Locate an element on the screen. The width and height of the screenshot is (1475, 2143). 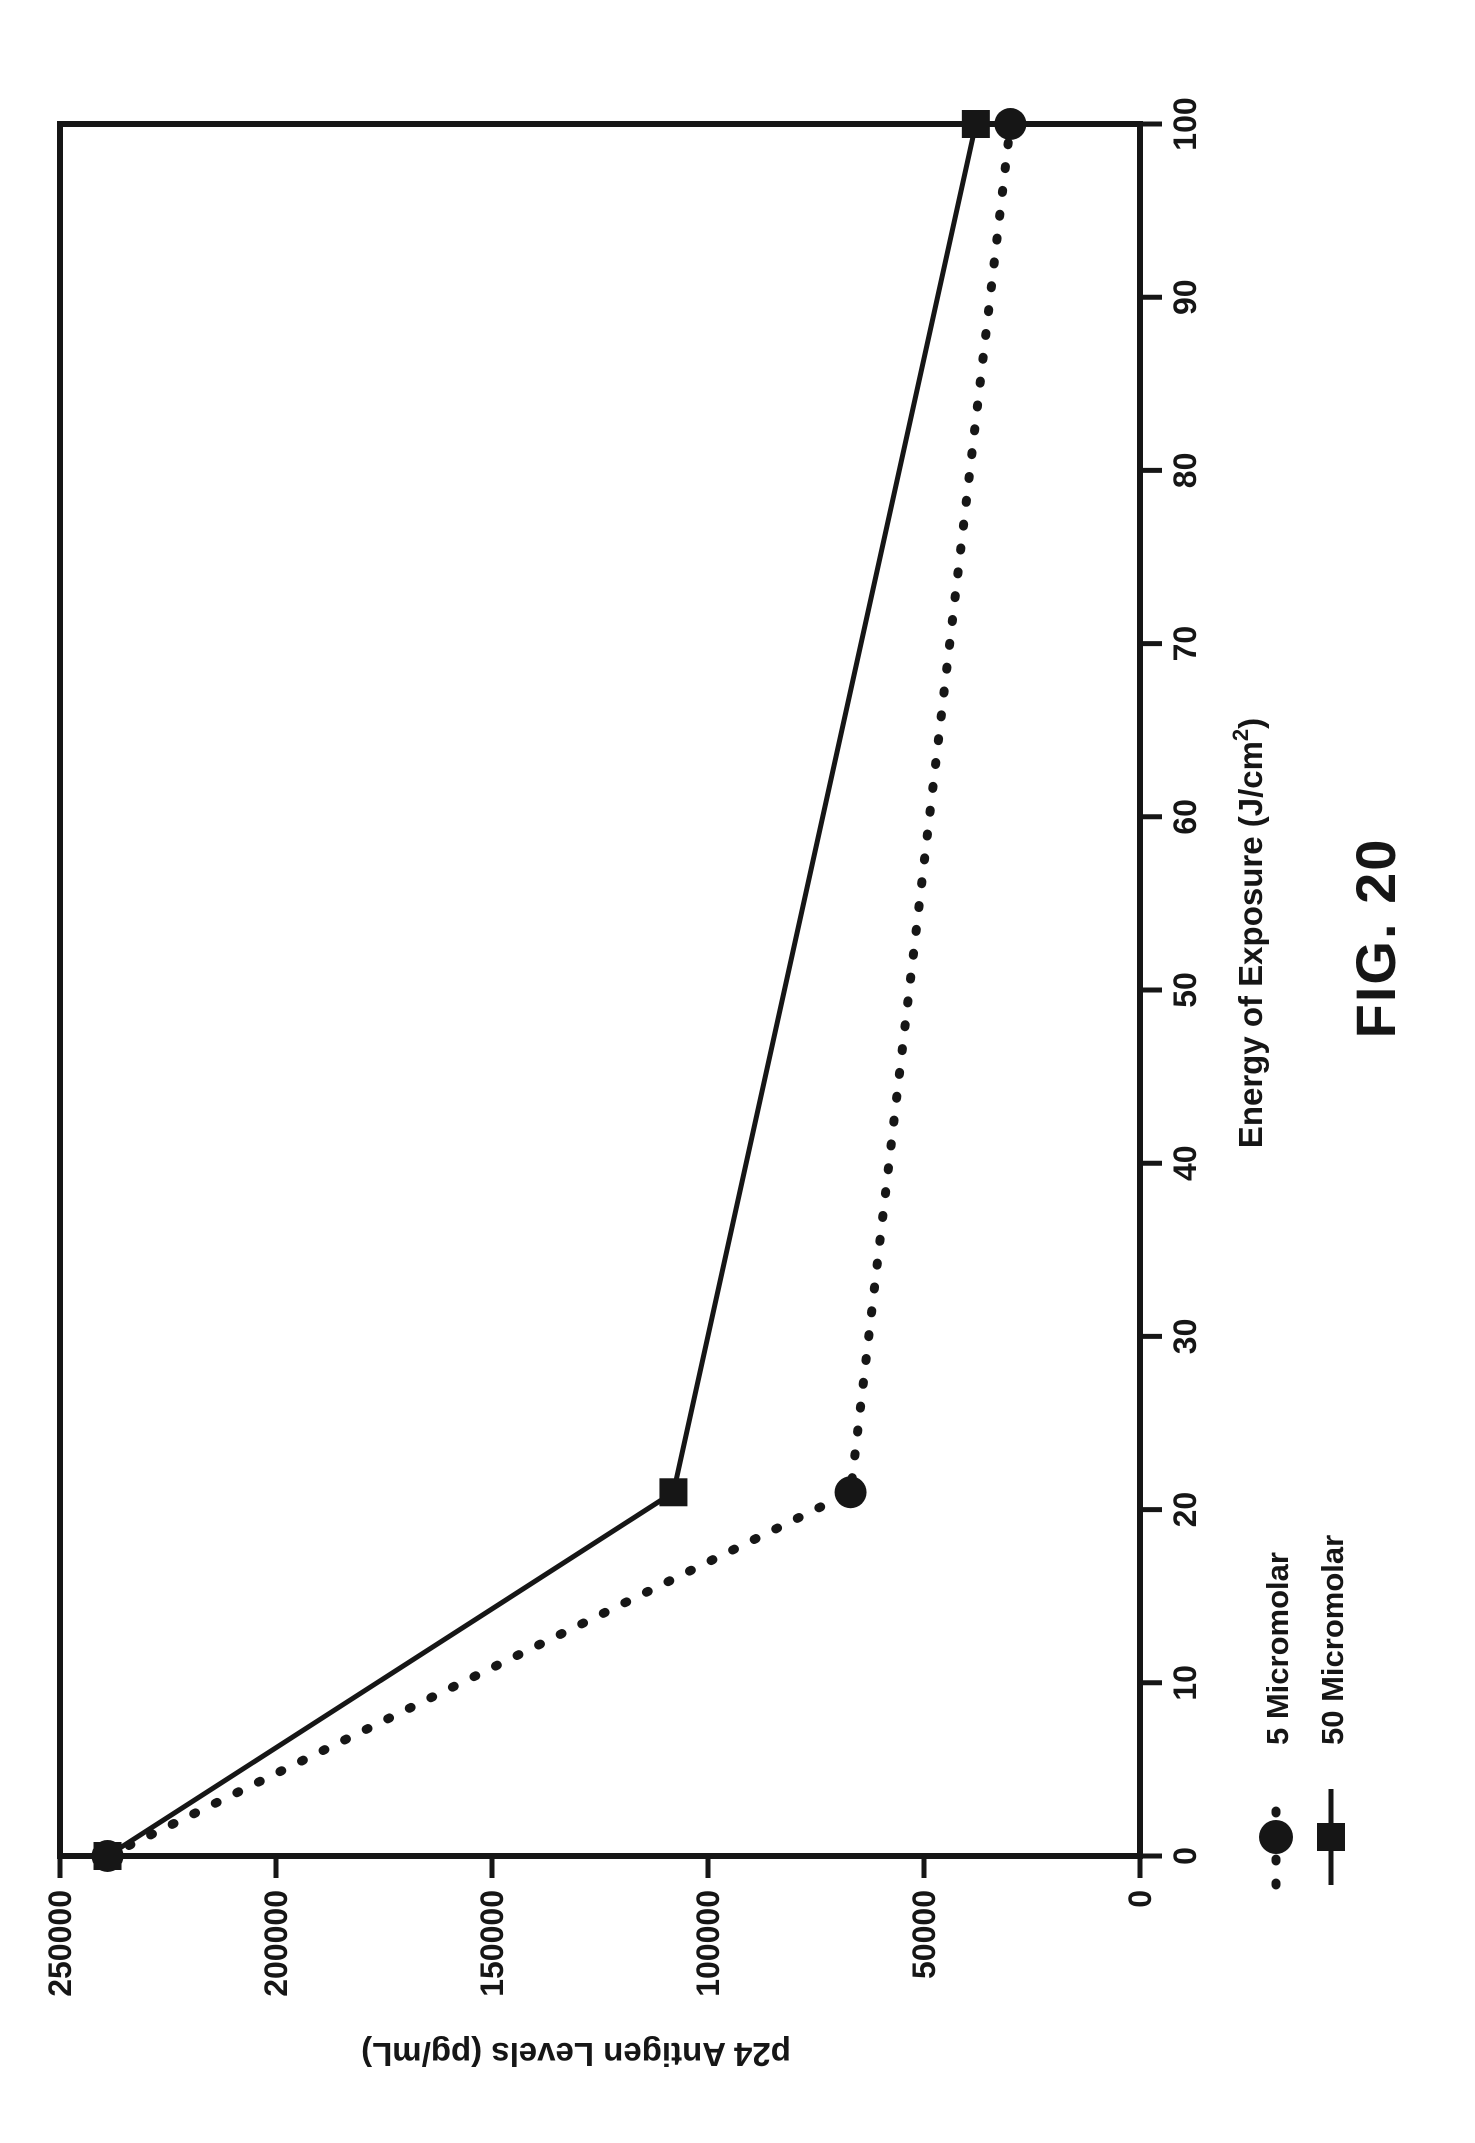
y-tick-label-150000: 150000 is located at coordinates (492, 1943).